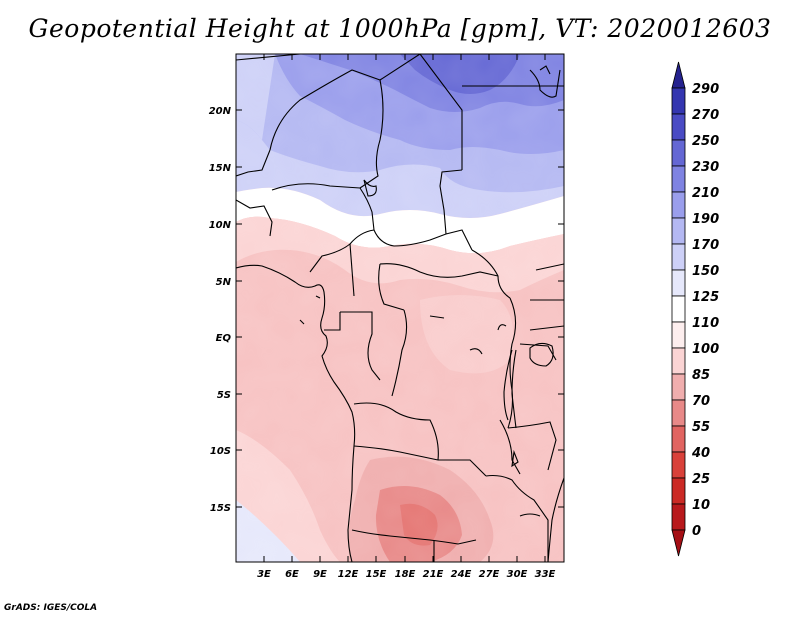 The height and width of the screenshot is (618, 800). What do you see at coordinates (701, 401) in the screenshot?
I see `colorbar-label: 70` at bounding box center [701, 401].